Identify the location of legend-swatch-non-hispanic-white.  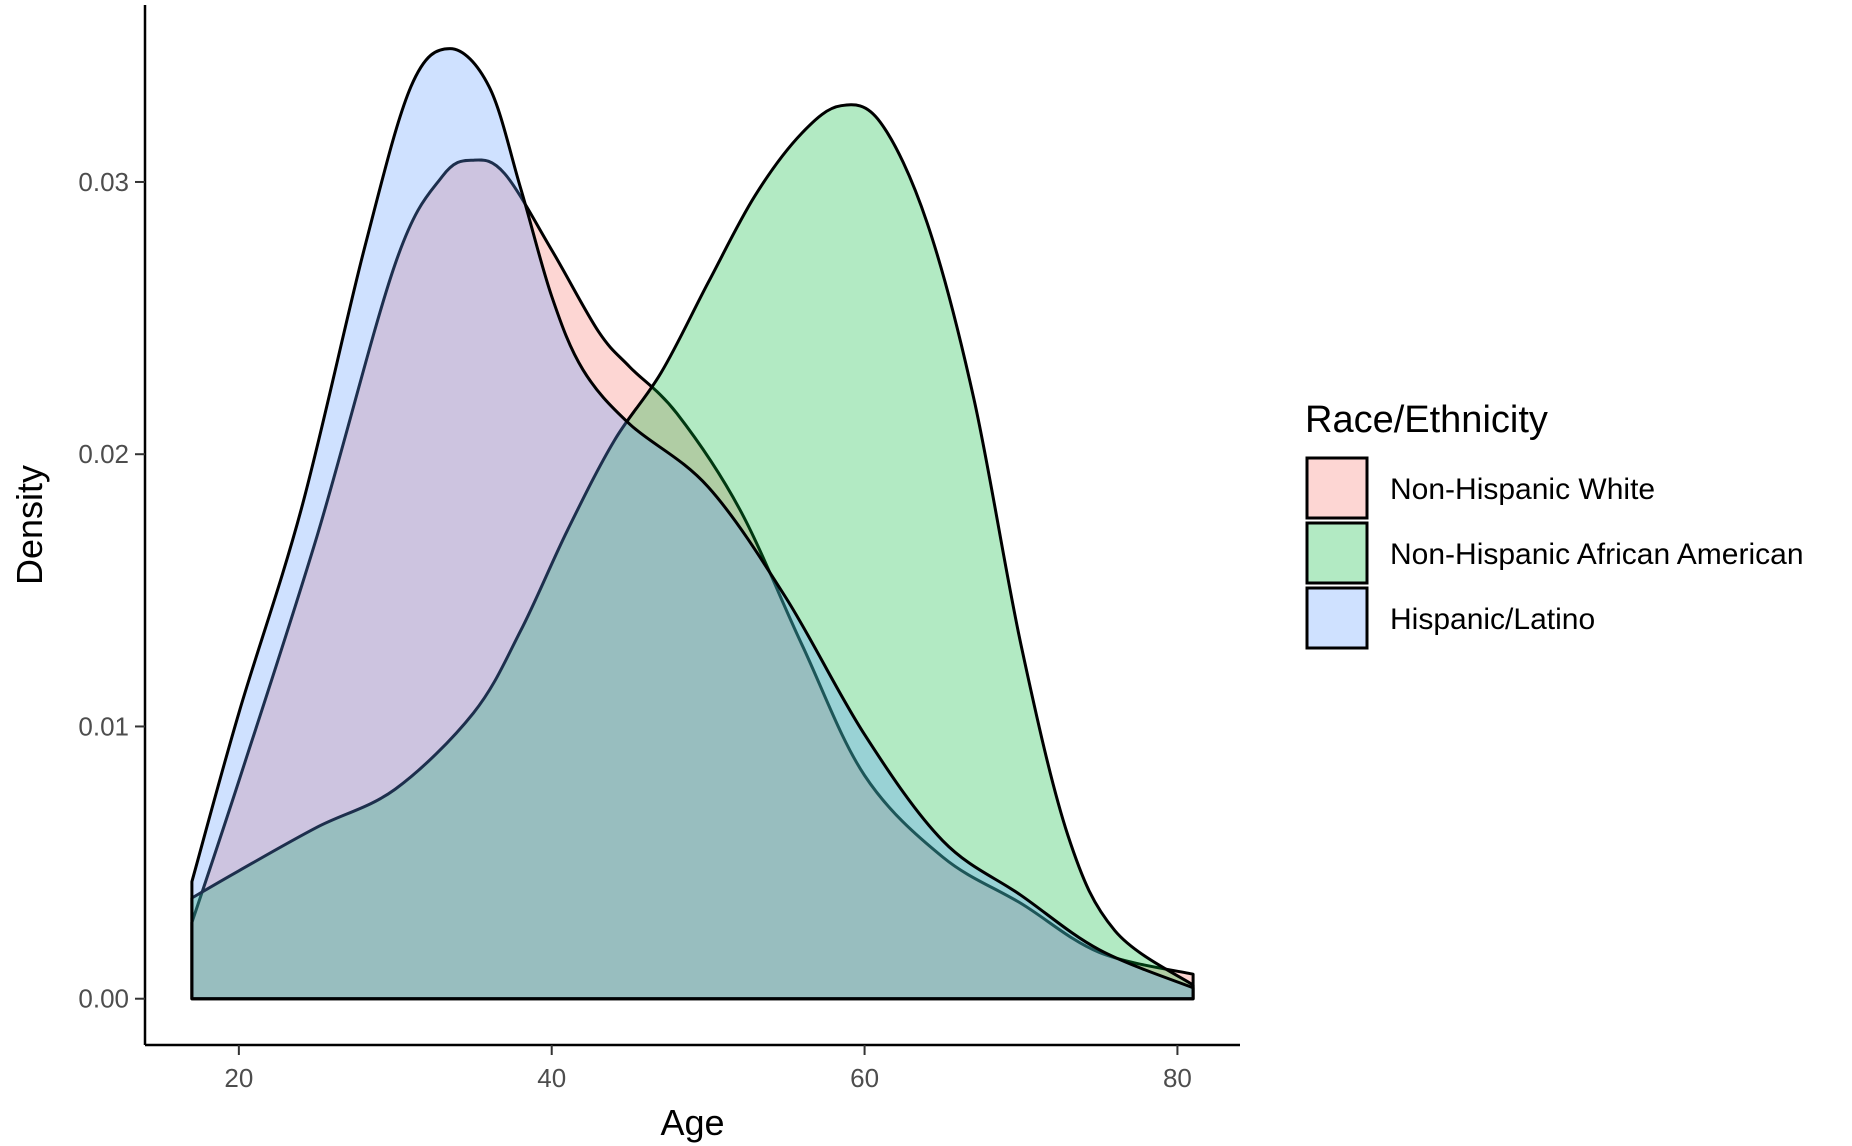
(1337, 488).